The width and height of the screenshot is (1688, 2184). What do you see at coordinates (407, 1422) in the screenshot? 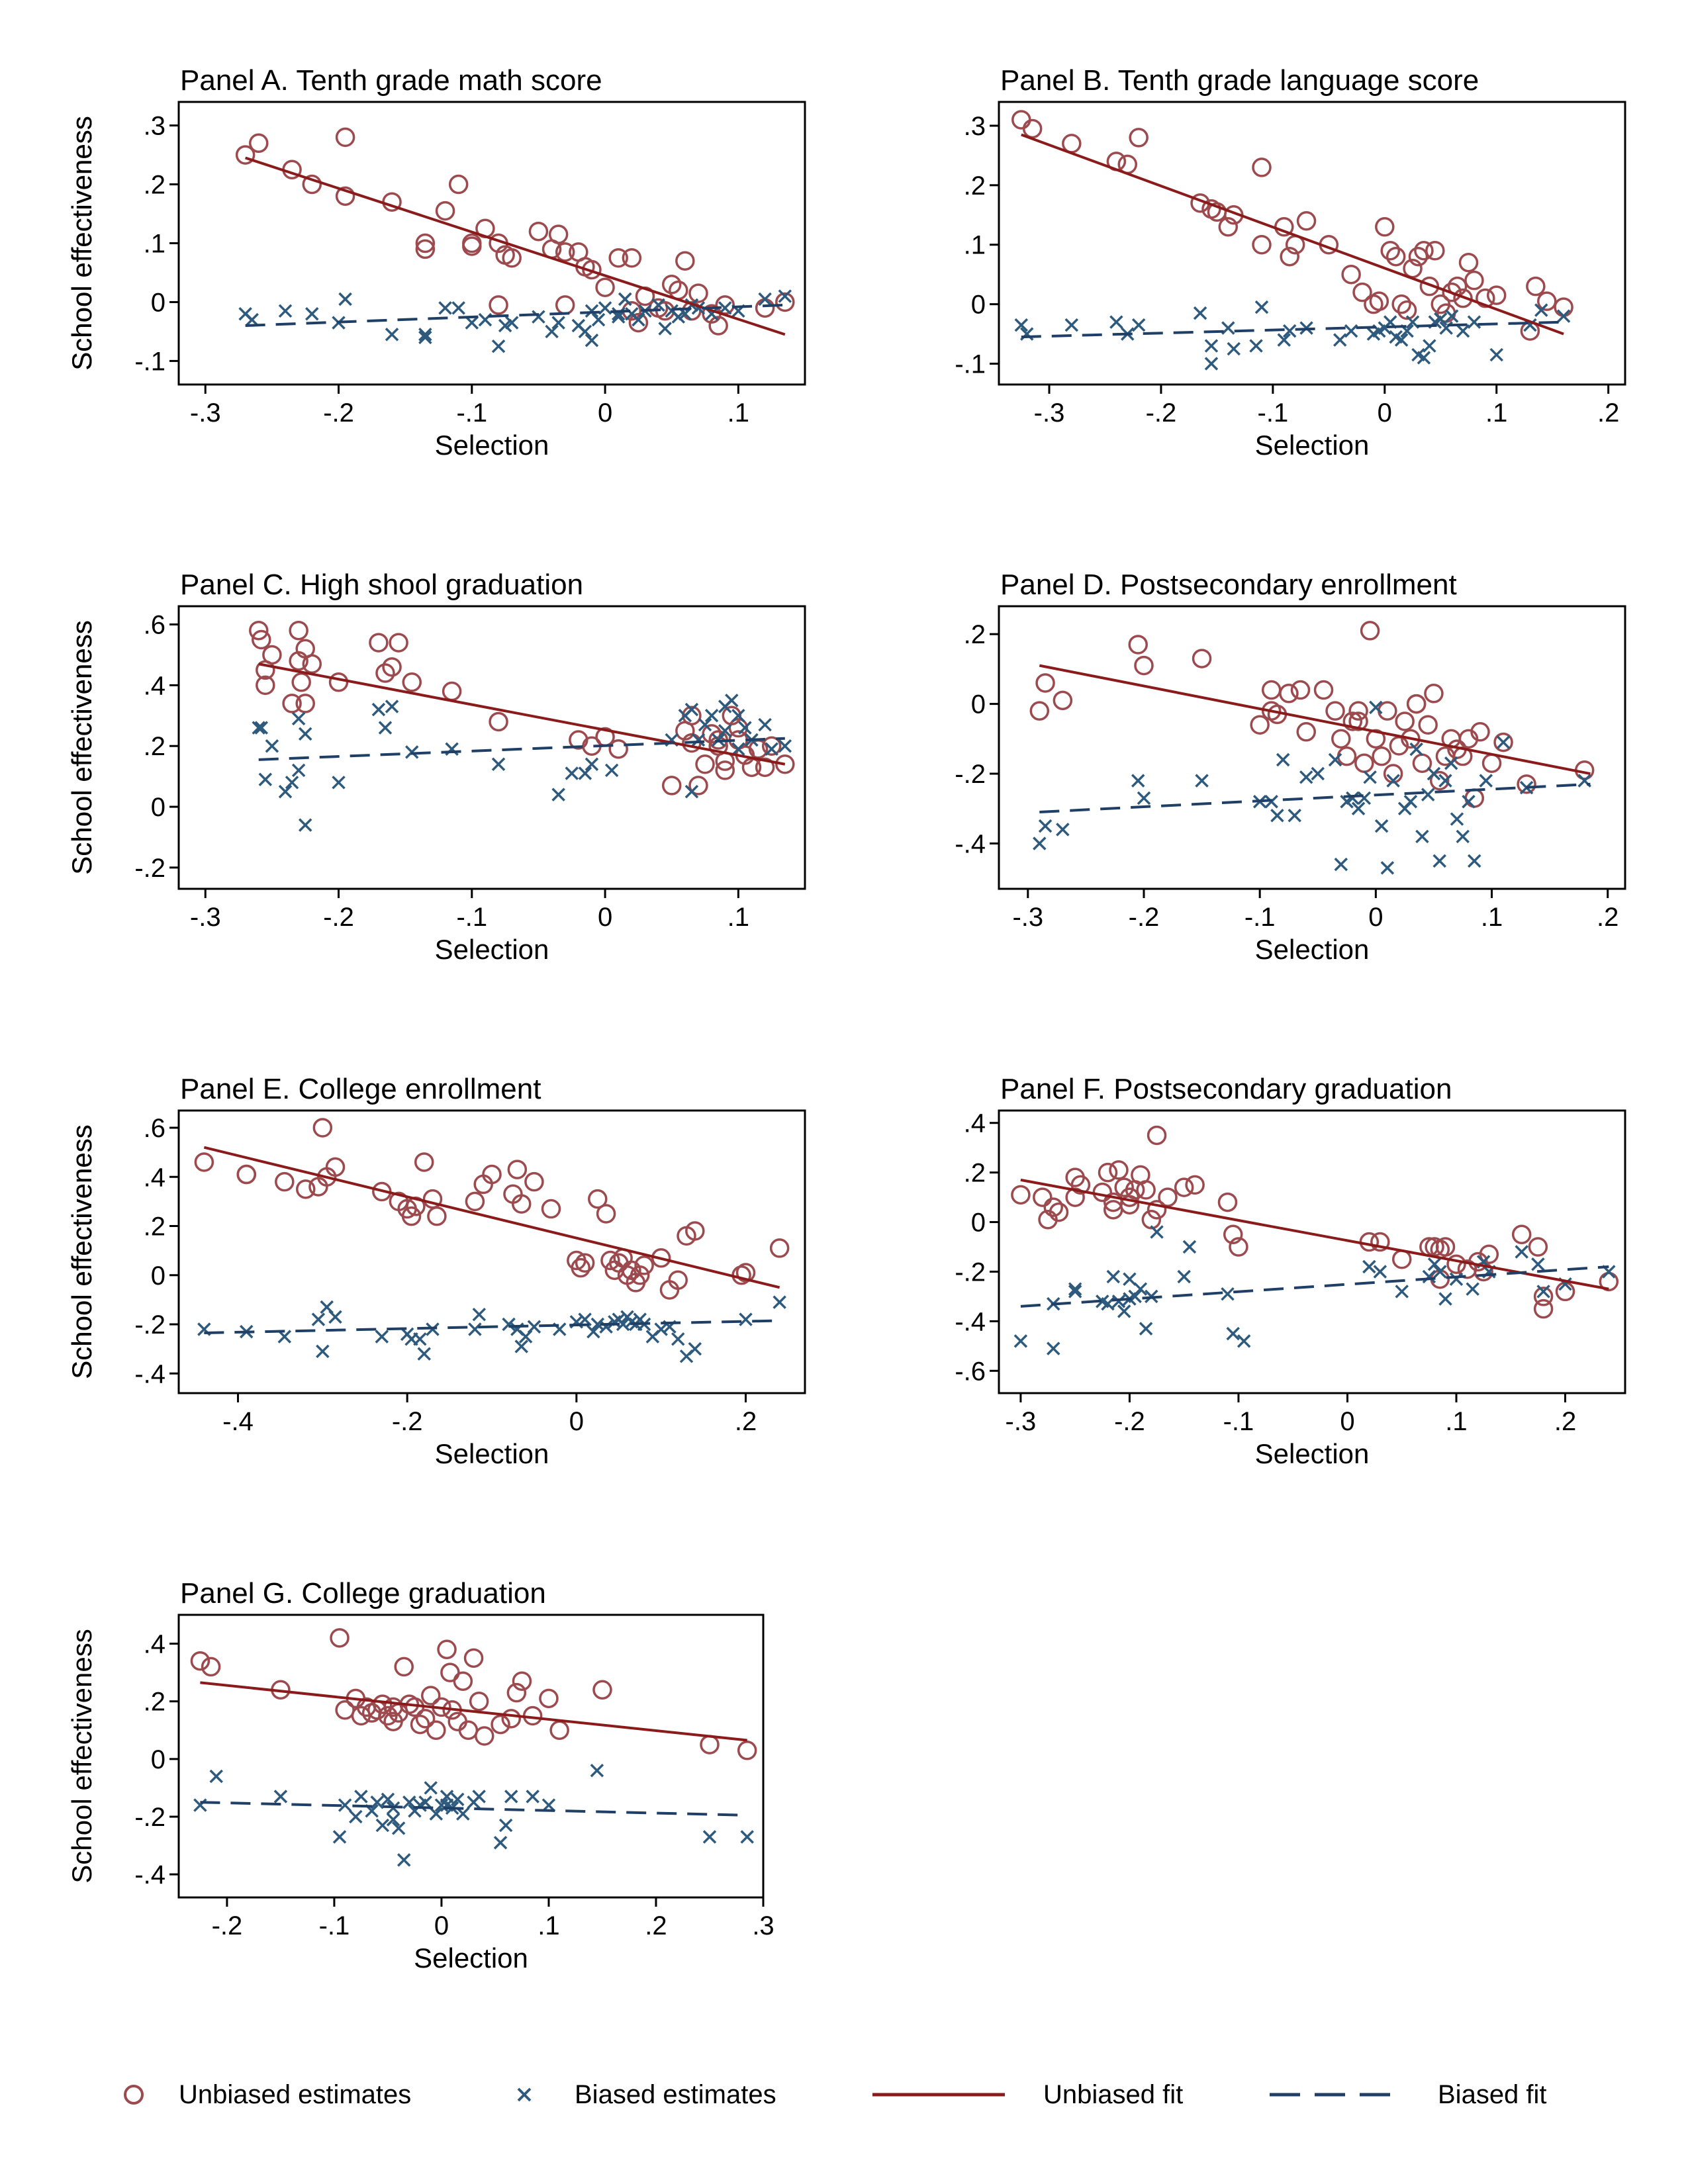
I see `x-tick-label: -.2` at bounding box center [407, 1422].